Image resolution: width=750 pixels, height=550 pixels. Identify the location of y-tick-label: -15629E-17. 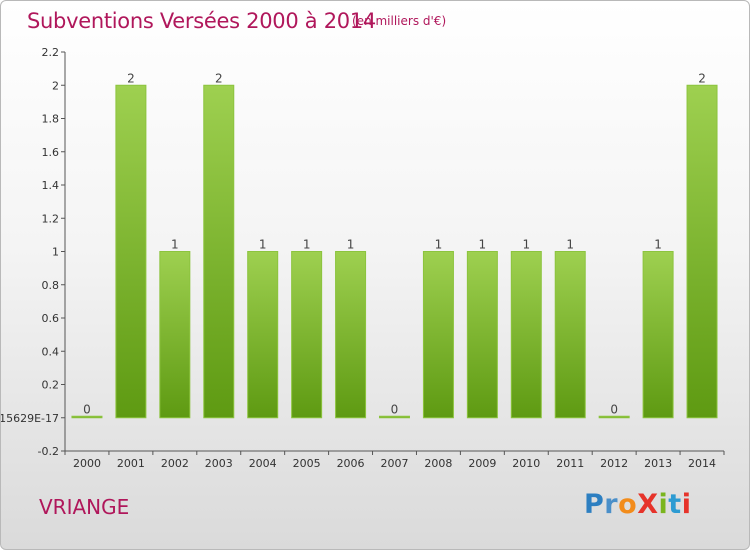
(30, 418).